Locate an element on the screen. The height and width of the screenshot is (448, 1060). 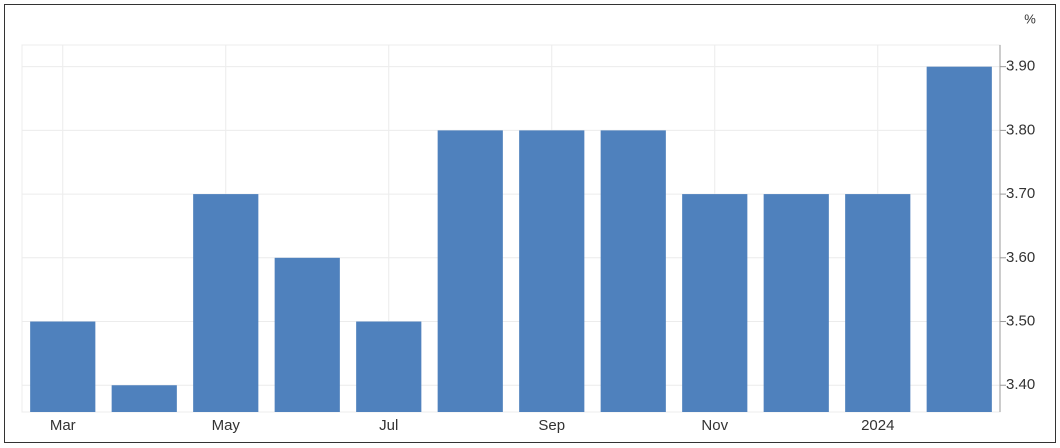
x-tick-label: Jul is located at coordinates (388, 425).